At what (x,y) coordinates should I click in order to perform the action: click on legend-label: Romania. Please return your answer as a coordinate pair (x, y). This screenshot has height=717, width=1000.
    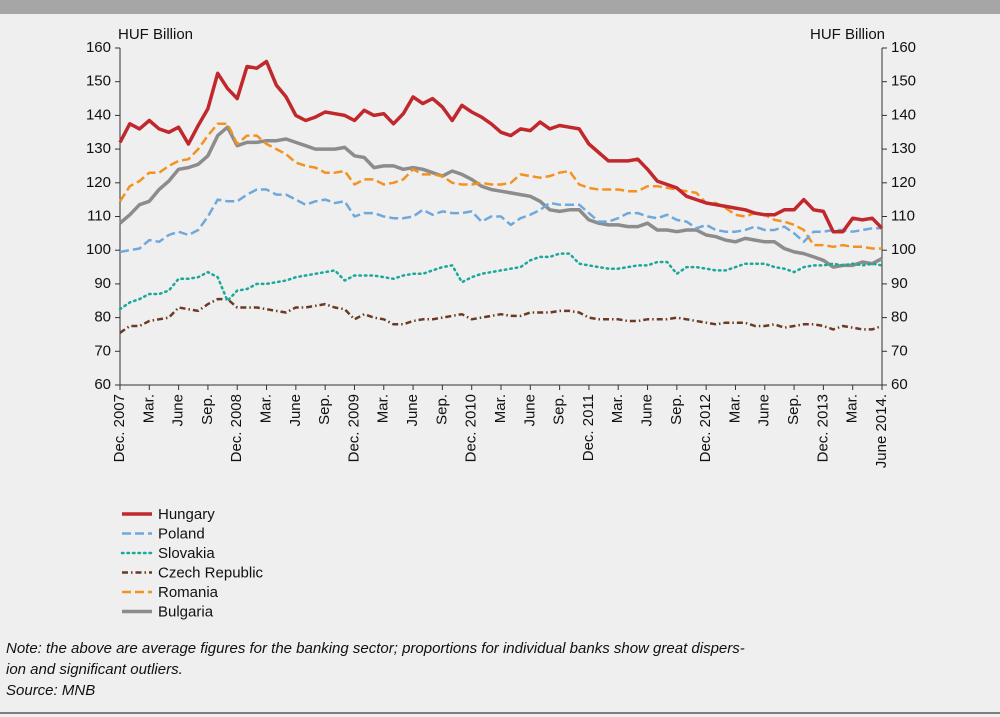
    Looking at the image, I should click on (188, 592).